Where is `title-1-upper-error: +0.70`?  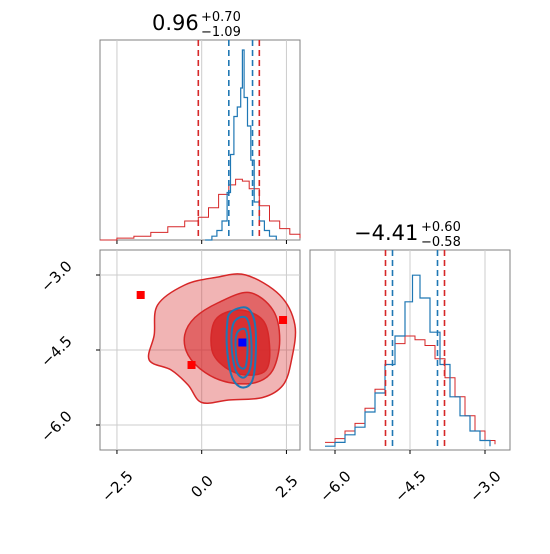 title-1-upper-error: +0.70 is located at coordinates (221, 17).